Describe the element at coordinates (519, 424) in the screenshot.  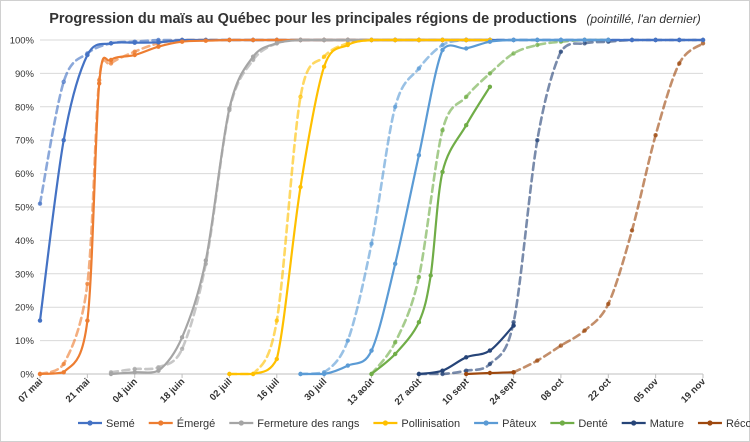
I see `legend-label: Pâteux` at that location.